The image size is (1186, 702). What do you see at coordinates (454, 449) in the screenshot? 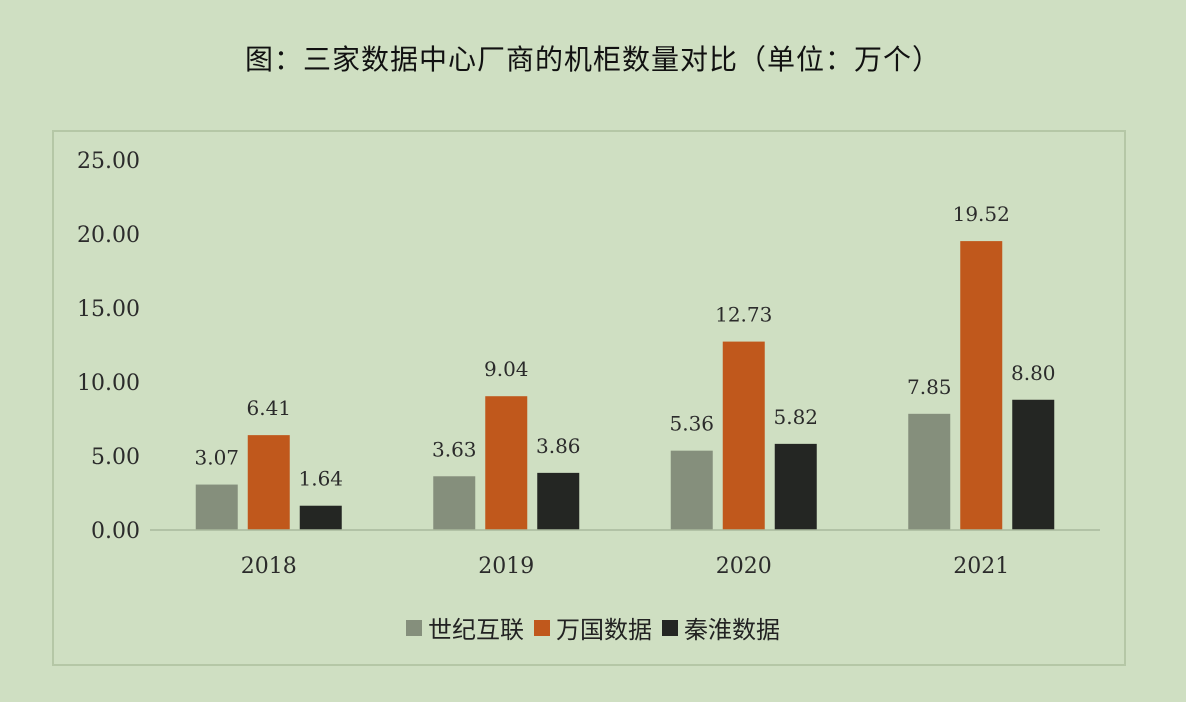
I see `data-label: 3.63` at bounding box center [454, 449].